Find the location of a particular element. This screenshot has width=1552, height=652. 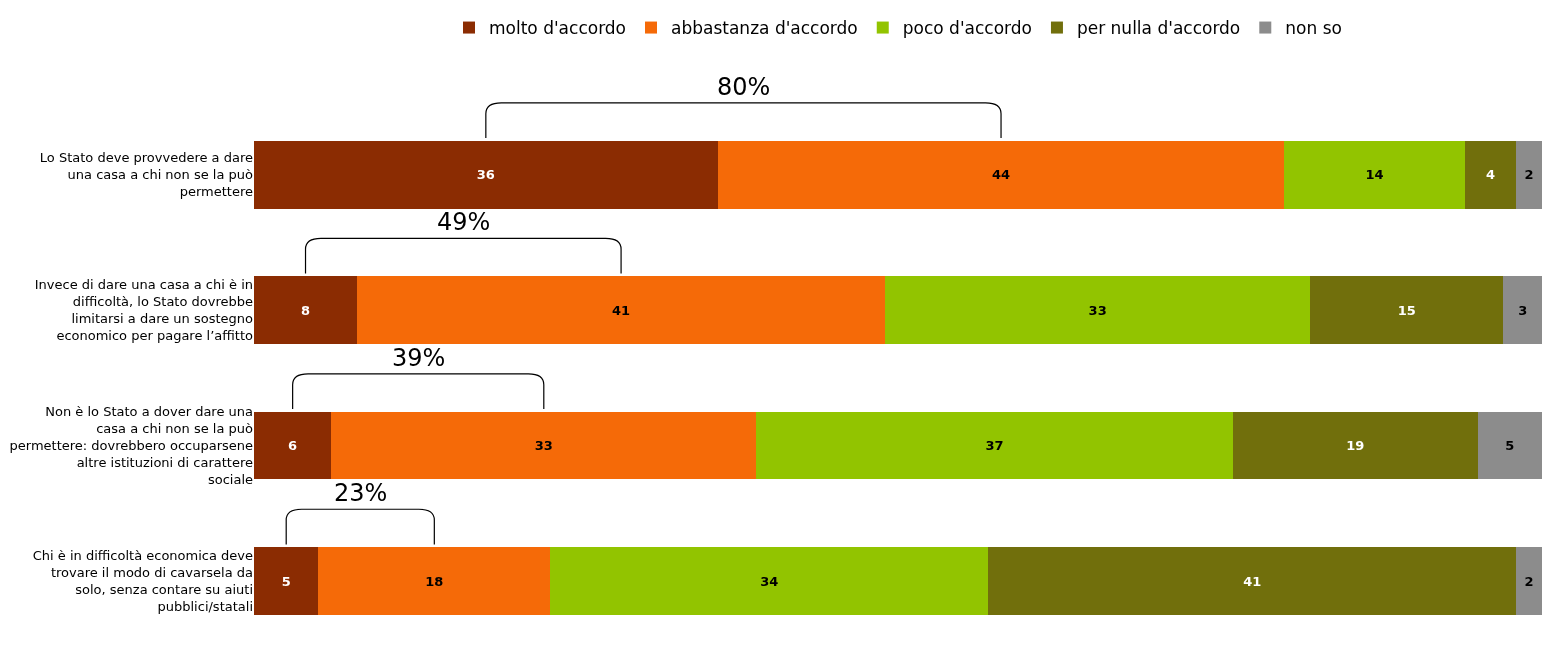

annotation: 49% is located at coordinates (464, 222).